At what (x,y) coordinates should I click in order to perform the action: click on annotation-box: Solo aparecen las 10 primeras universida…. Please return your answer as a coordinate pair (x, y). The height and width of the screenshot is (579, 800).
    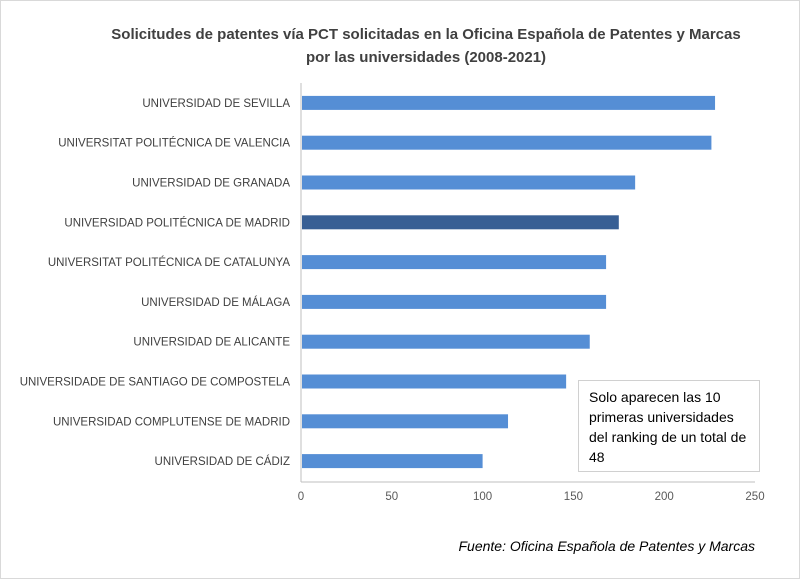
    Looking at the image, I should click on (669, 426).